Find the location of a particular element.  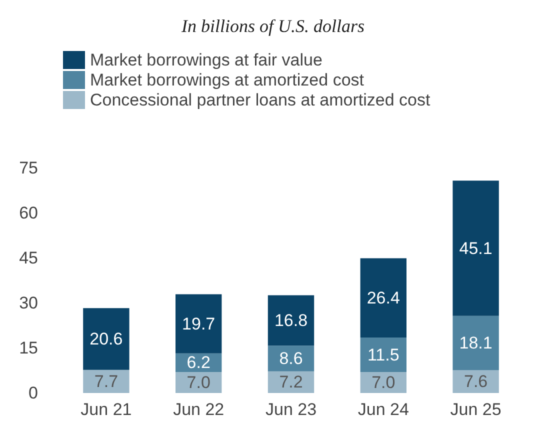

data-label: 45.1 is located at coordinates (475, 248).